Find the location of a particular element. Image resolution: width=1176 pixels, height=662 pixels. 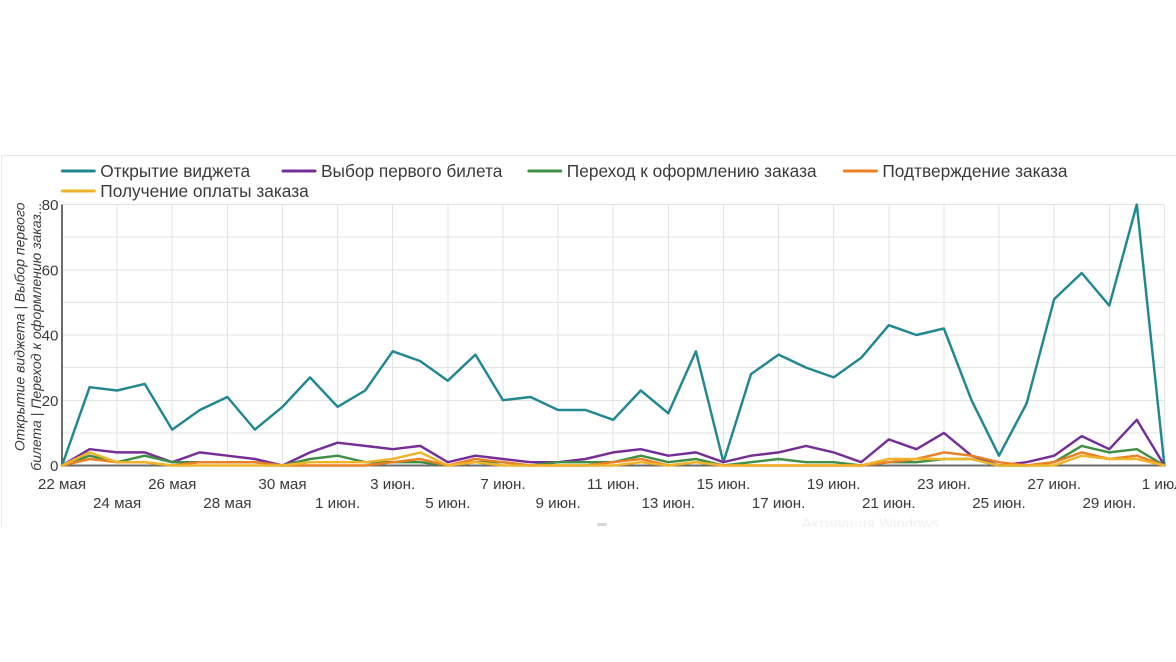

svg-text: 19 июн. is located at coordinates (834, 484).